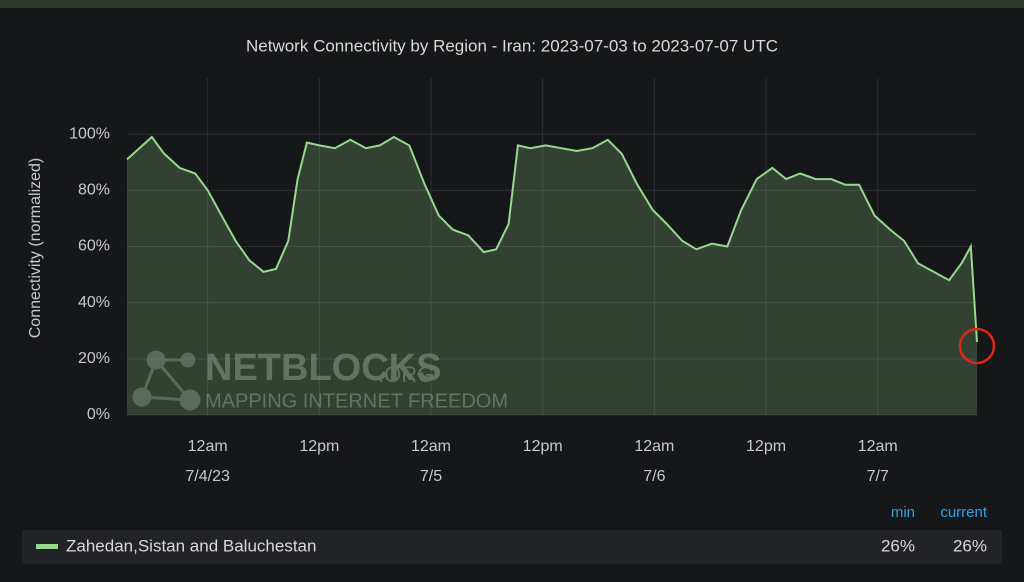 This screenshot has width=1024, height=582. What do you see at coordinates (207, 476) in the screenshot?
I see `x-tick-label: 7/4/23` at bounding box center [207, 476].